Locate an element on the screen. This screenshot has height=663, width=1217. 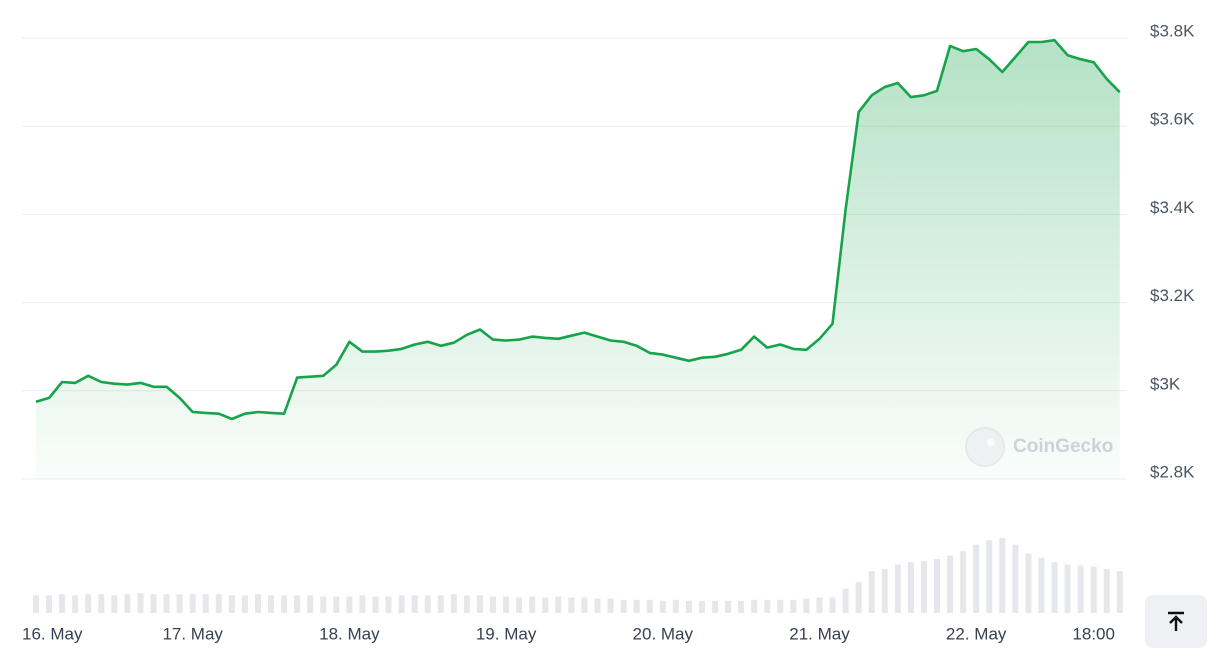
x-tick-label: 20. May is located at coordinates (663, 633).